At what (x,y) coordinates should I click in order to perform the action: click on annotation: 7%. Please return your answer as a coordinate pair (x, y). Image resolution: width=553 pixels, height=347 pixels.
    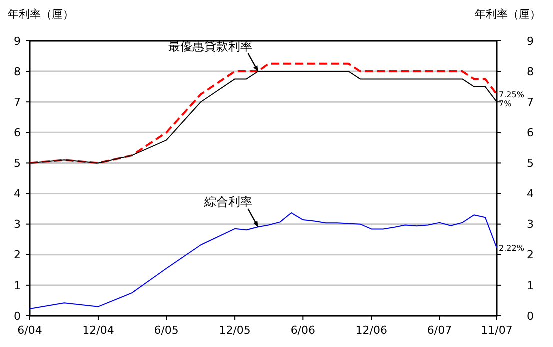
    Looking at the image, I should click on (505, 103).